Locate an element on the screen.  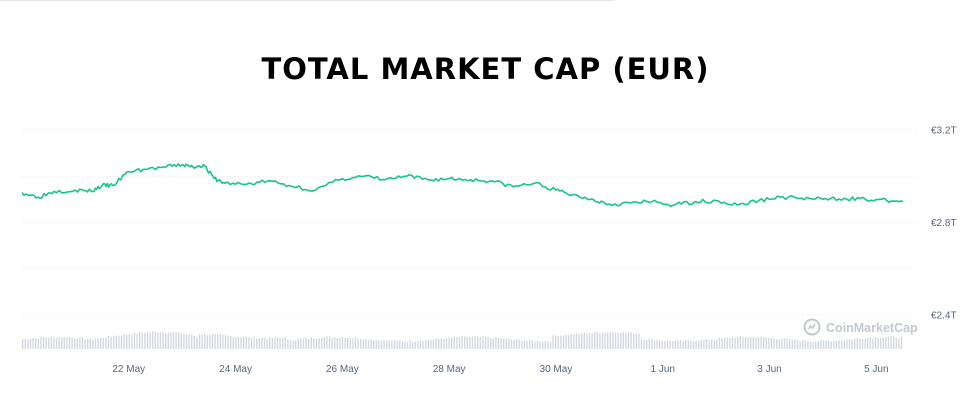
x-tick-label: 3 Jun is located at coordinates (769, 369).